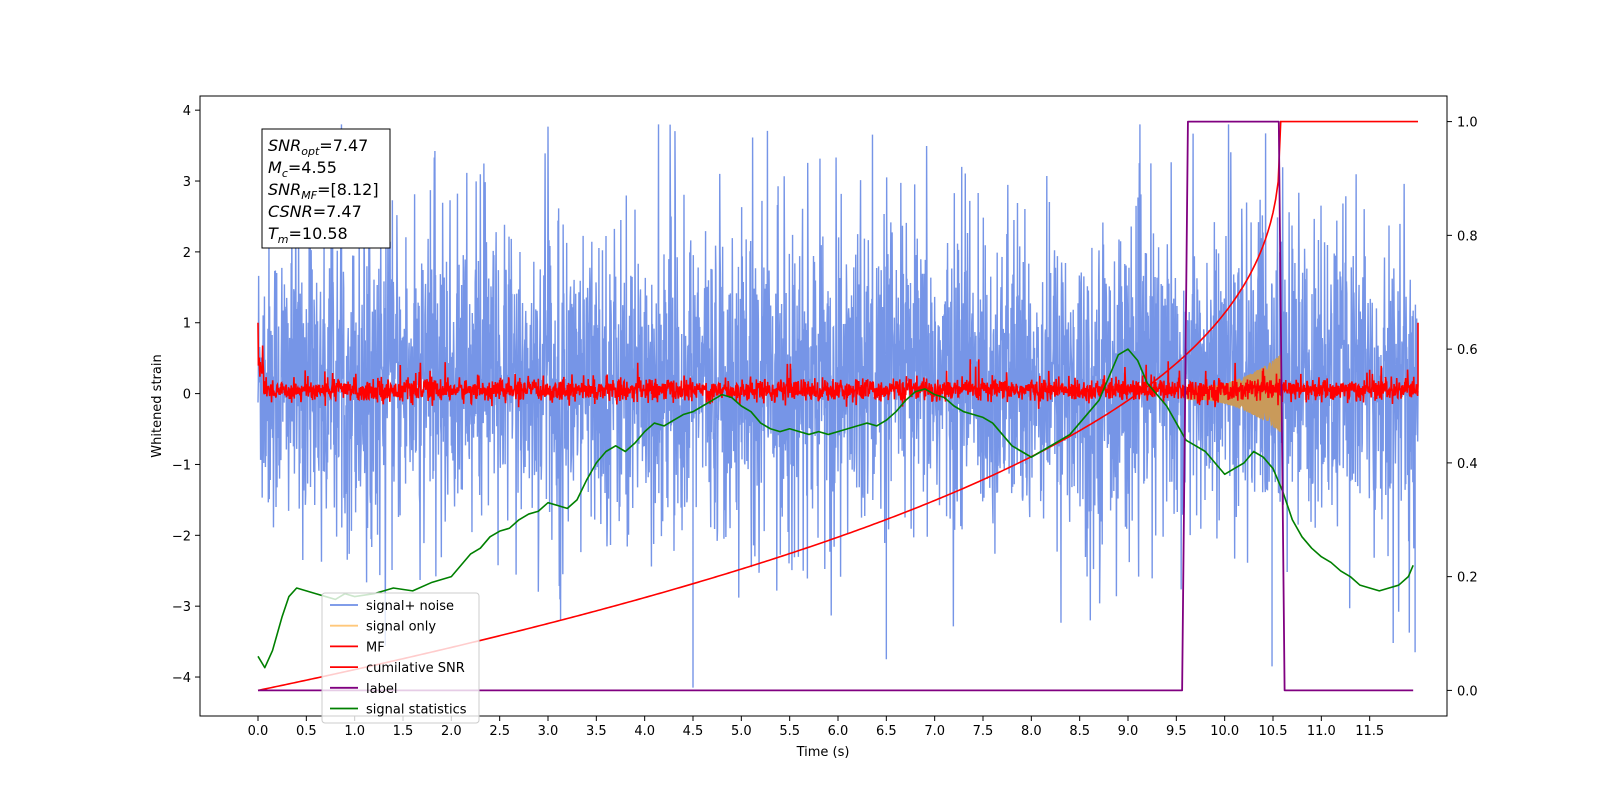 Image resolution: width=1600 pixels, height=800 pixels. What do you see at coordinates (187, 324) in the screenshot?
I see `y-tick-label: 1` at bounding box center [187, 324].